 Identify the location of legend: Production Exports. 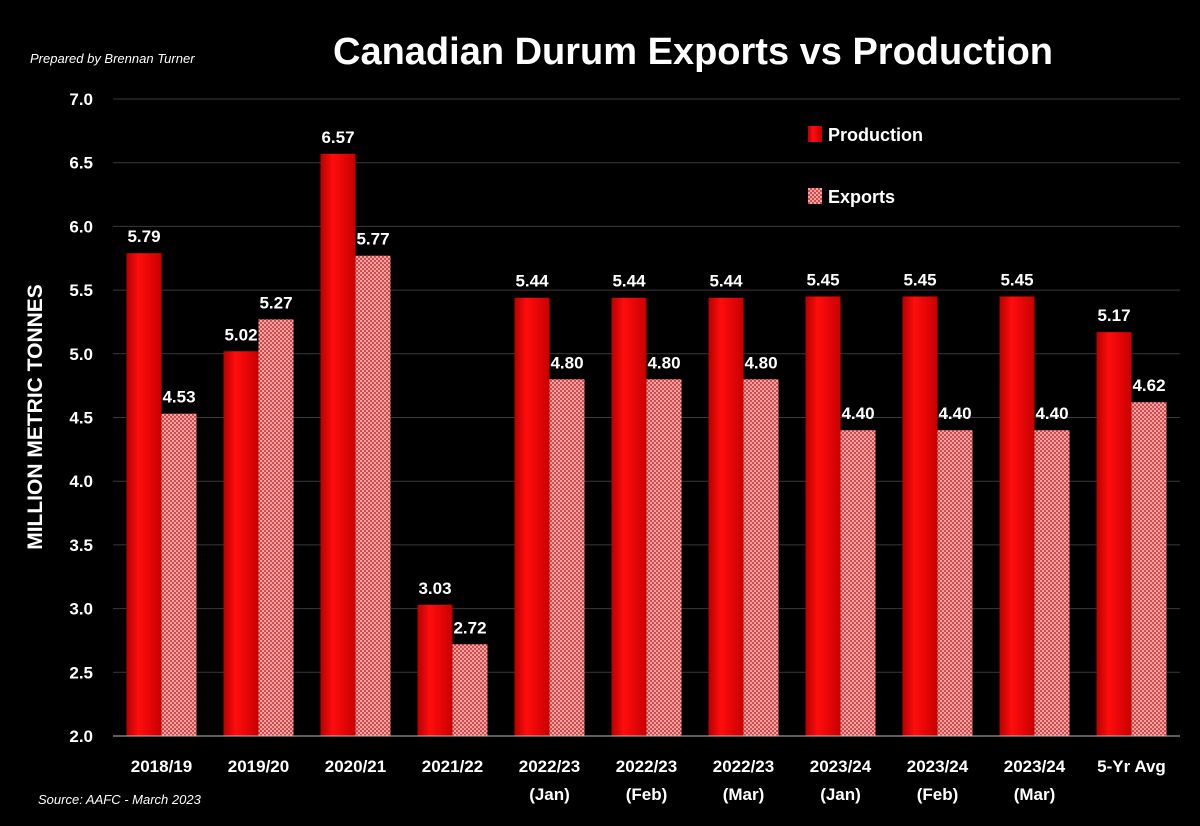
(865, 166).